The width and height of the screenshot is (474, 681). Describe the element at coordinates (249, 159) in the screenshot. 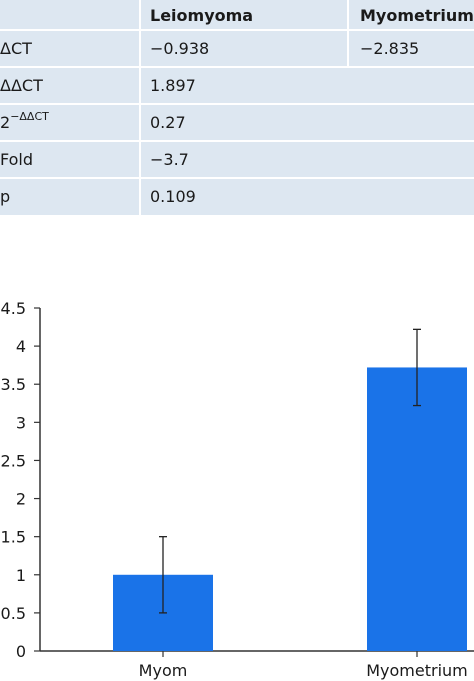

I see `leiomyoma-value: −3.7` at that location.